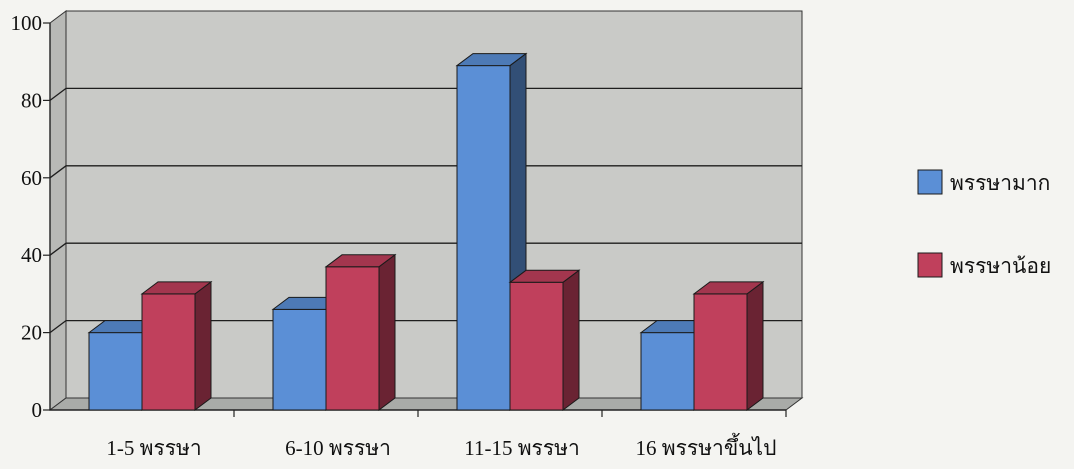 This screenshot has width=1074, height=469. Describe the element at coordinates (1000, 183) in the screenshot. I see `legend-label: พรรษามาก` at that location.